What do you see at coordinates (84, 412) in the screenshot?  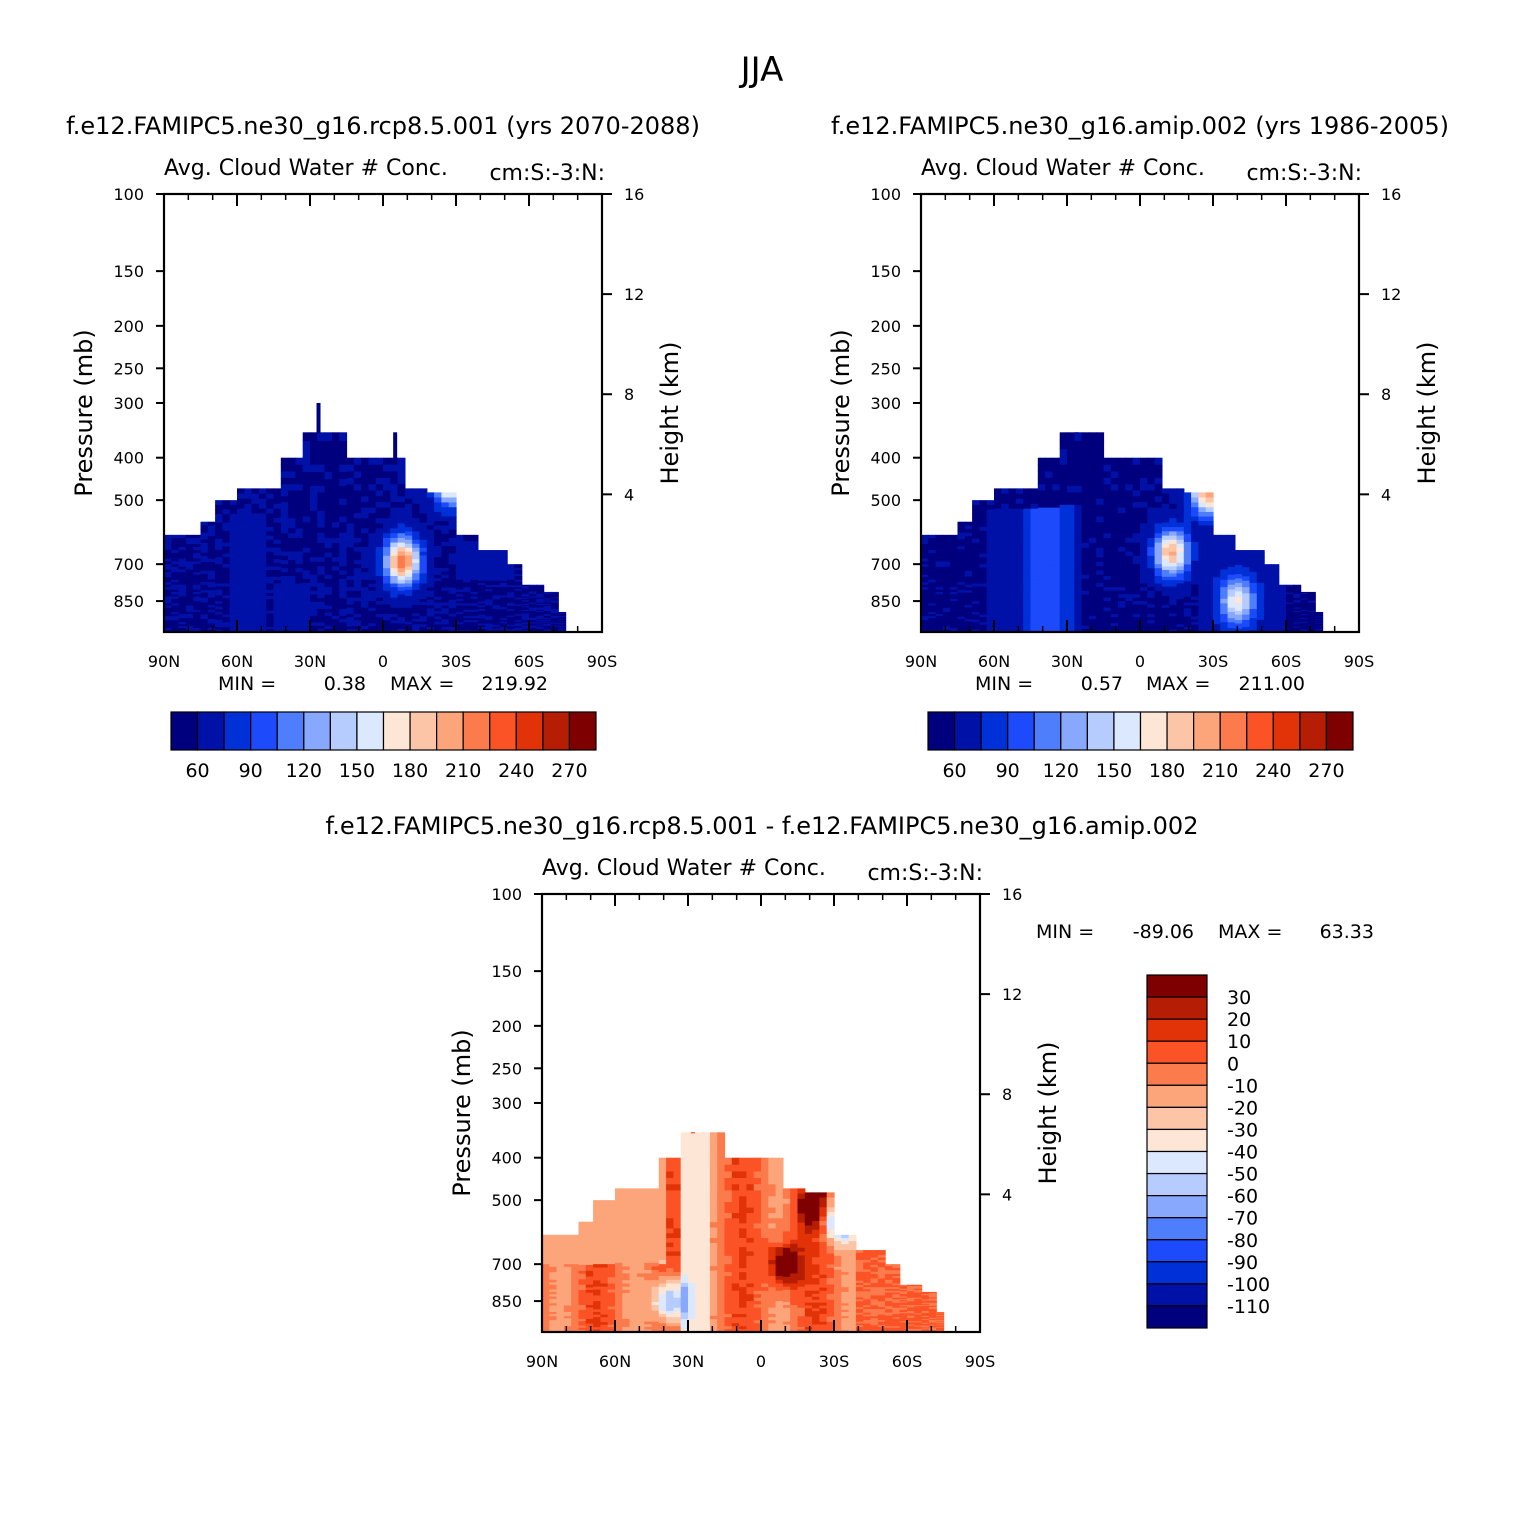 I see `y-axis-label: Pressure (mb)` at bounding box center [84, 412].